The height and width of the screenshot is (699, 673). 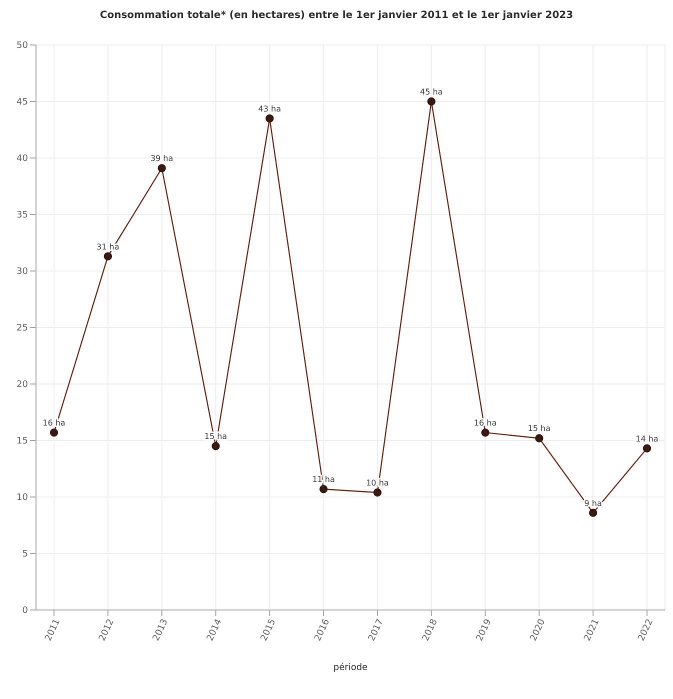 I want to click on data-label: 15 ha, so click(x=539, y=429).